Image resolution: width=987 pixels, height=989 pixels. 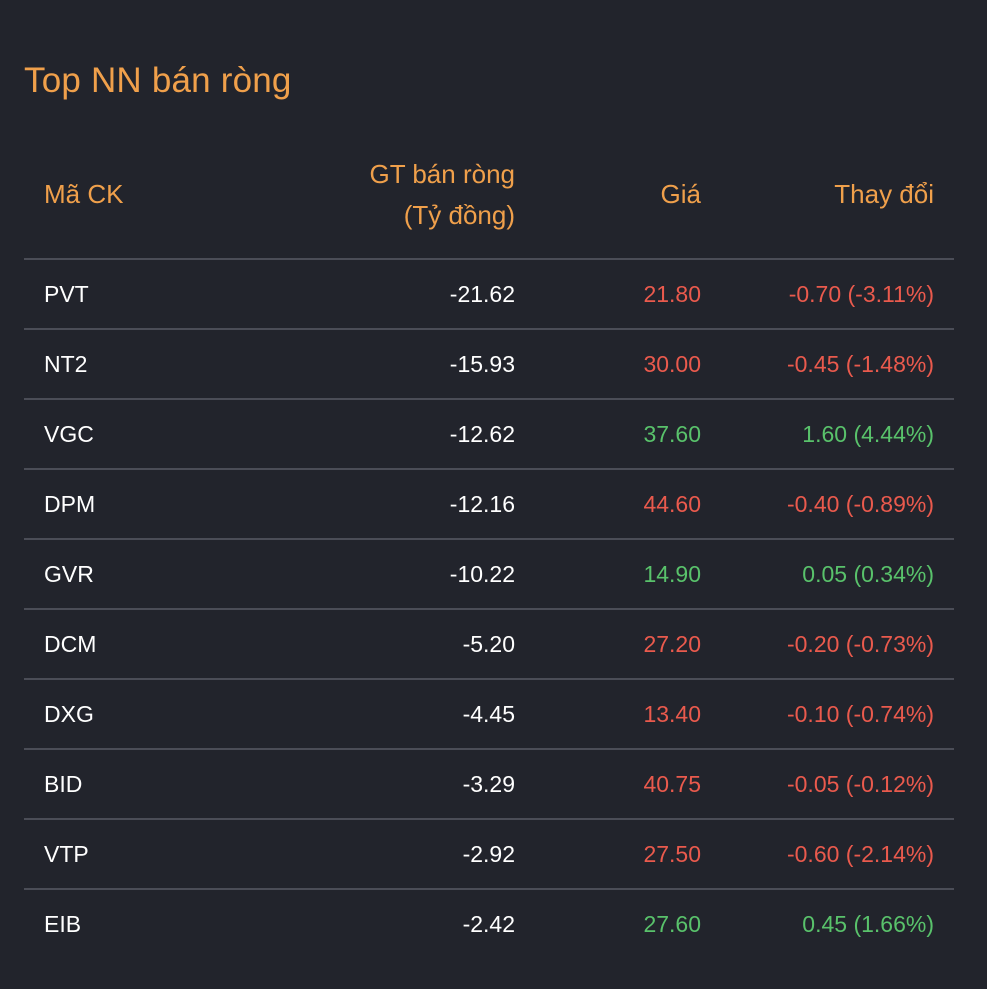 I want to click on net-sell-value: -21.62, so click(x=482, y=294).